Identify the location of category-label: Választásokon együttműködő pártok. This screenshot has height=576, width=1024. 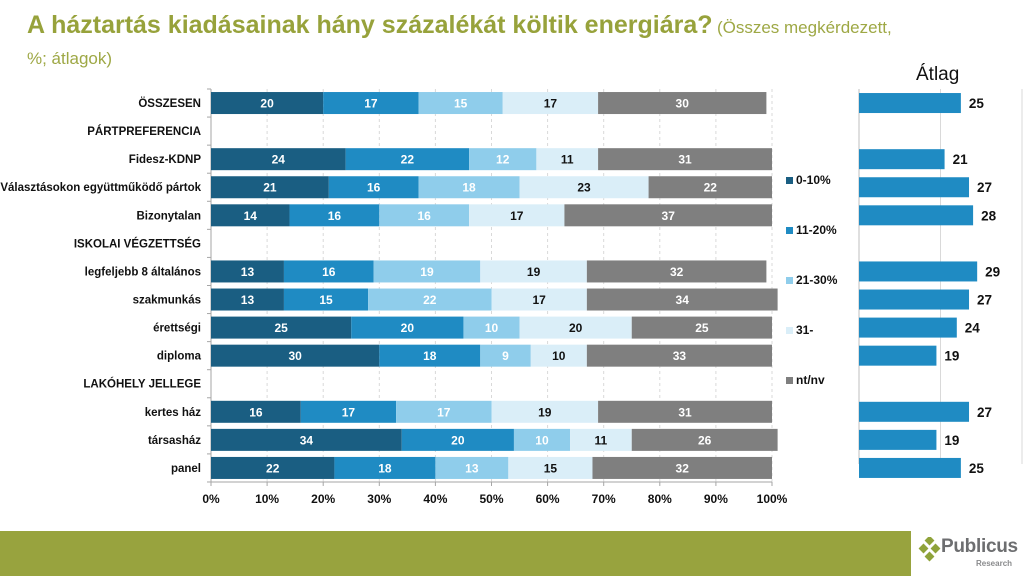
(100, 188).